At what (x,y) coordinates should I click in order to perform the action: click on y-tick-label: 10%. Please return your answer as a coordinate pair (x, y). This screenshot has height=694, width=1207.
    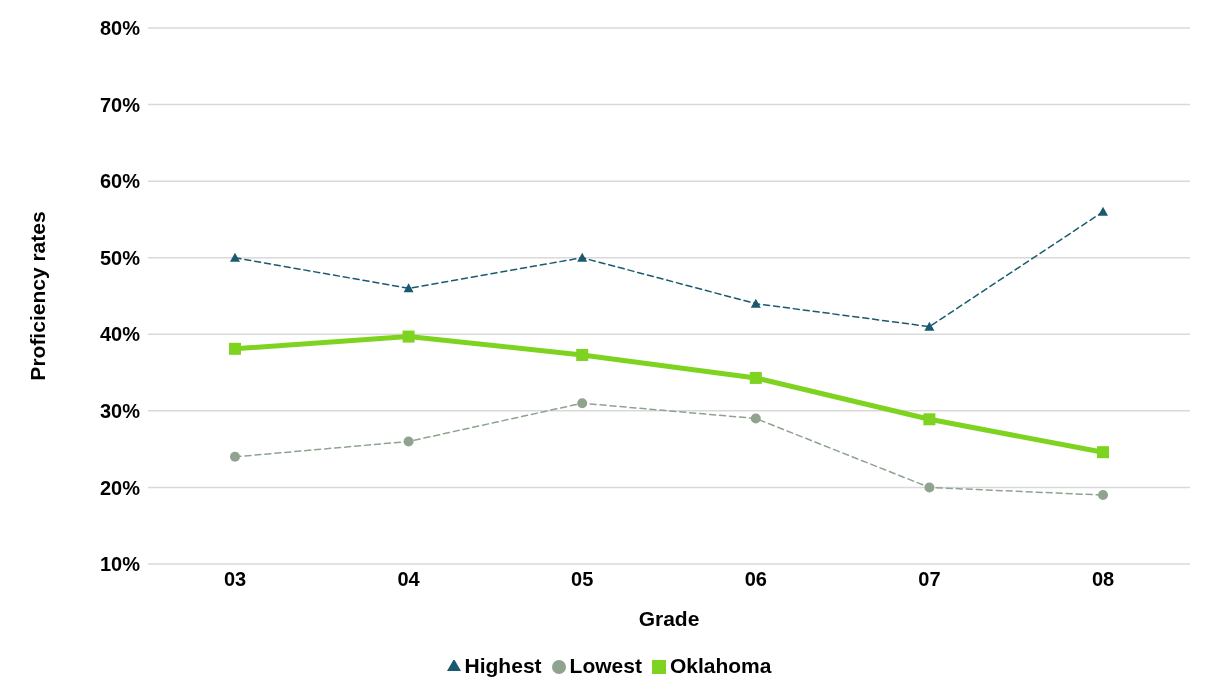
    Looking at the image, I should click on (120, 564).